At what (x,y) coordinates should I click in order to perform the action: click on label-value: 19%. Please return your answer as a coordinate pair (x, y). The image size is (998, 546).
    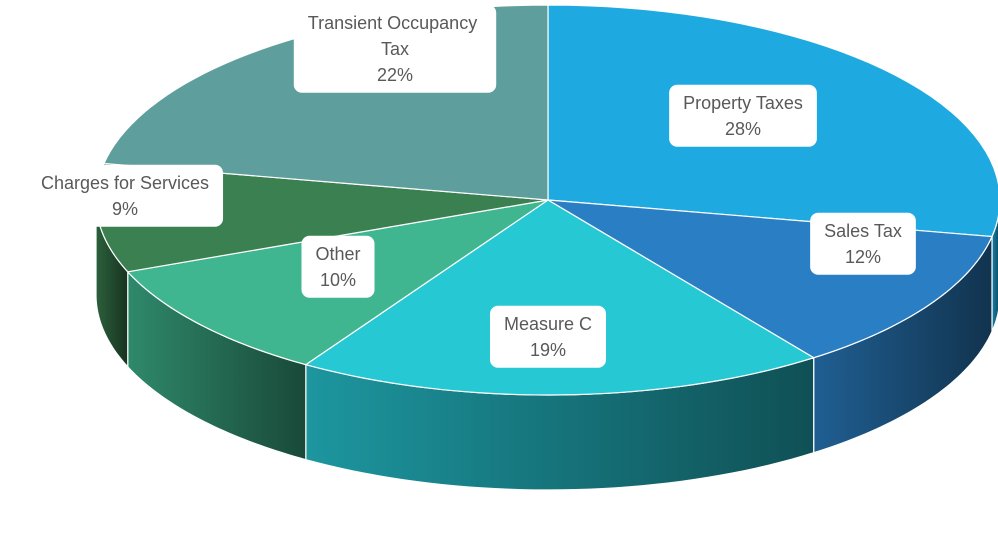
    Looking at the image, I should click on (548, 350).